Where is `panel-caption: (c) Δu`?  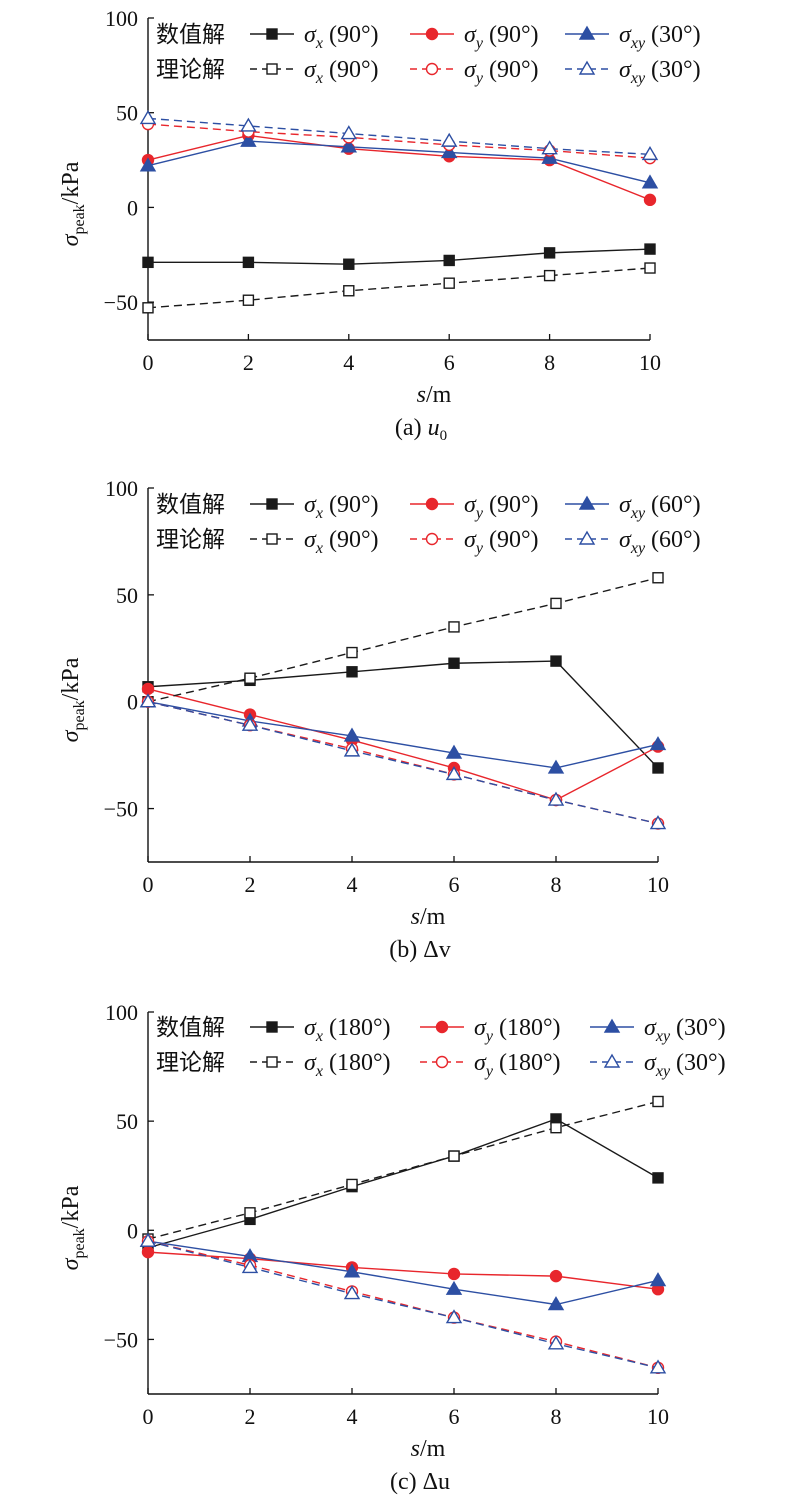 panel-caption: (c) Δu is located at coordinates (420, 1482).